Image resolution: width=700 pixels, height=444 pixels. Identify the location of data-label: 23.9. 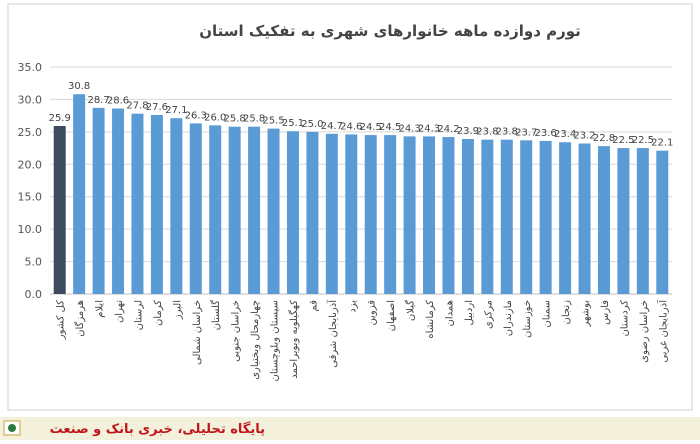
(468, 131).